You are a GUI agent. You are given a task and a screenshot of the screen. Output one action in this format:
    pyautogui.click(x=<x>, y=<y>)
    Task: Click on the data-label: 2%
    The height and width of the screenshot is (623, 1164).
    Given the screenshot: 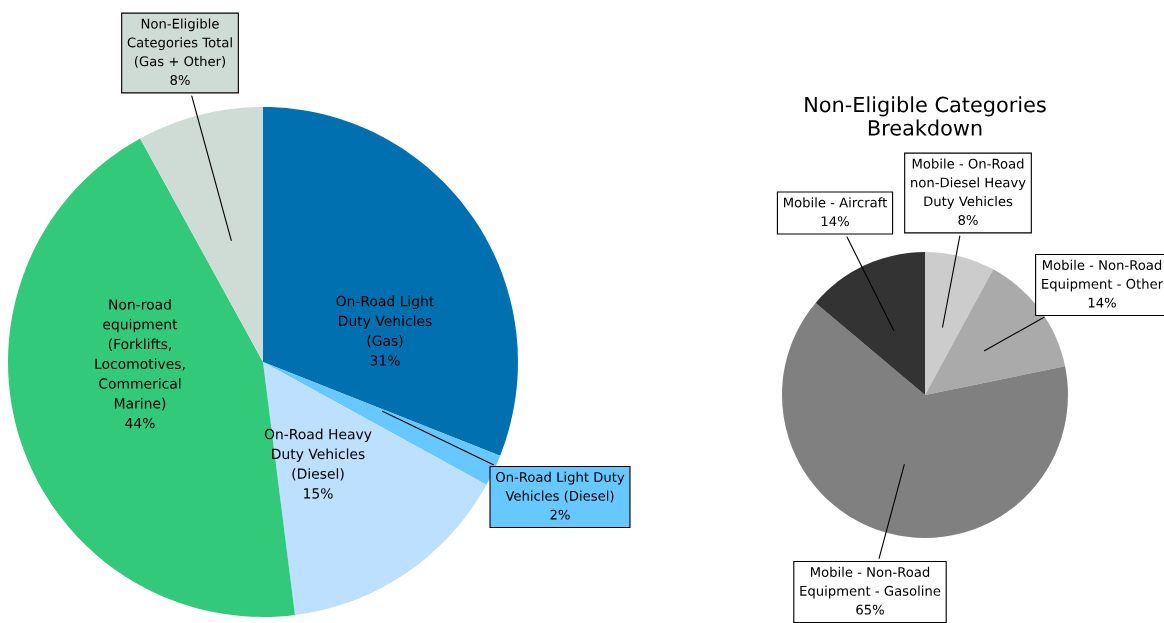 What is the action you would take?
    pyautogui.click(x=560, y=514)
    